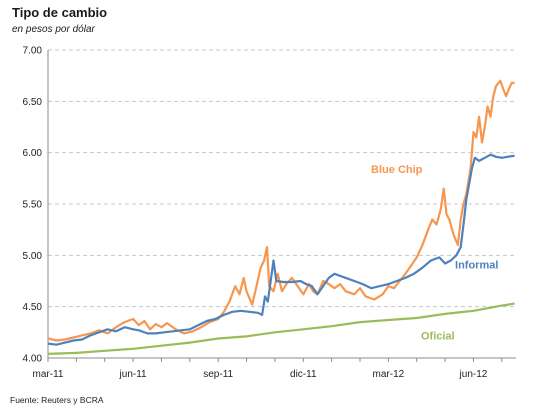 This screenshot has height=413, width=533. I want to click on series-label-oficial: Oficial, so click(438, 337).